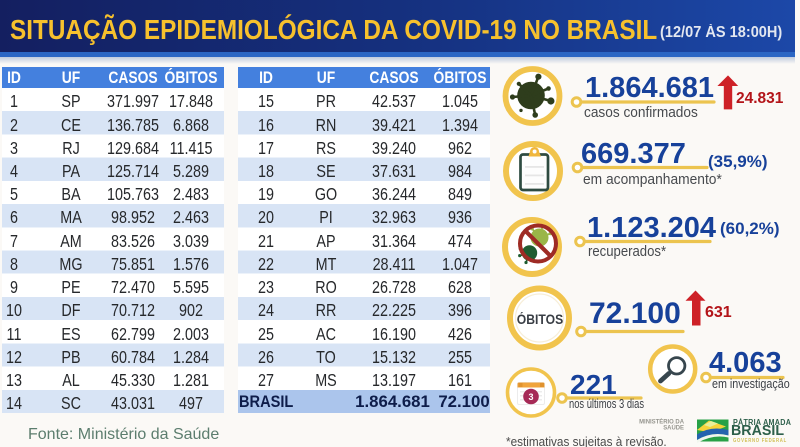 Image resolution: width=800 pixels, height=447 pixels. I want to click on svg-text: 3, so click(530, 397).